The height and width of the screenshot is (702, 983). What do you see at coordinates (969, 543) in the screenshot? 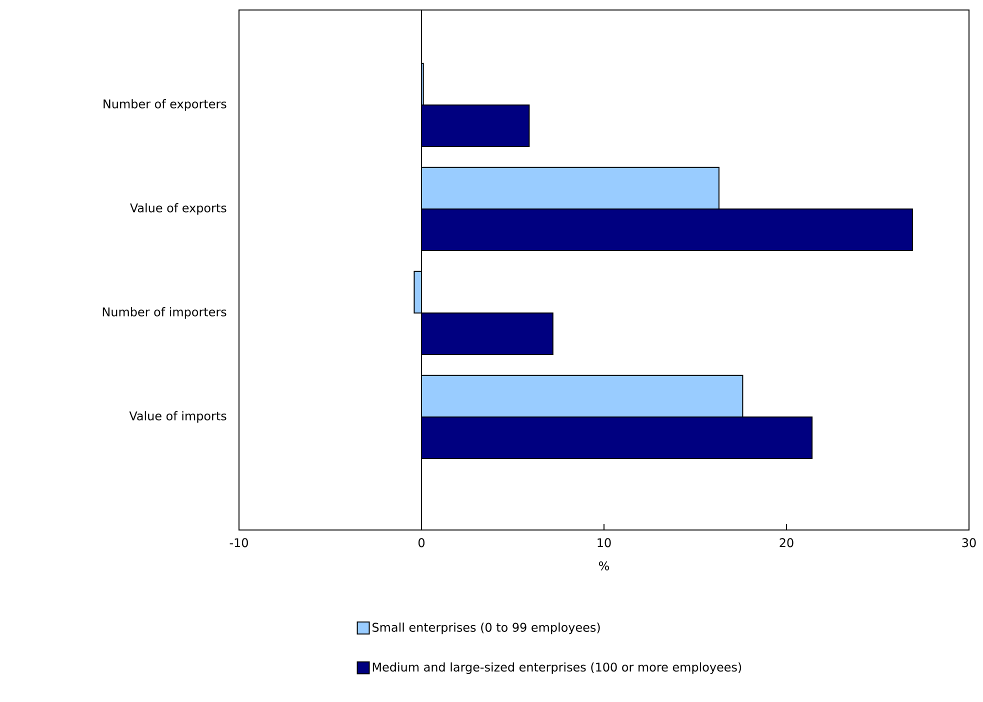
I see `x-tick-label: 30` at bounding box center [969, 543].